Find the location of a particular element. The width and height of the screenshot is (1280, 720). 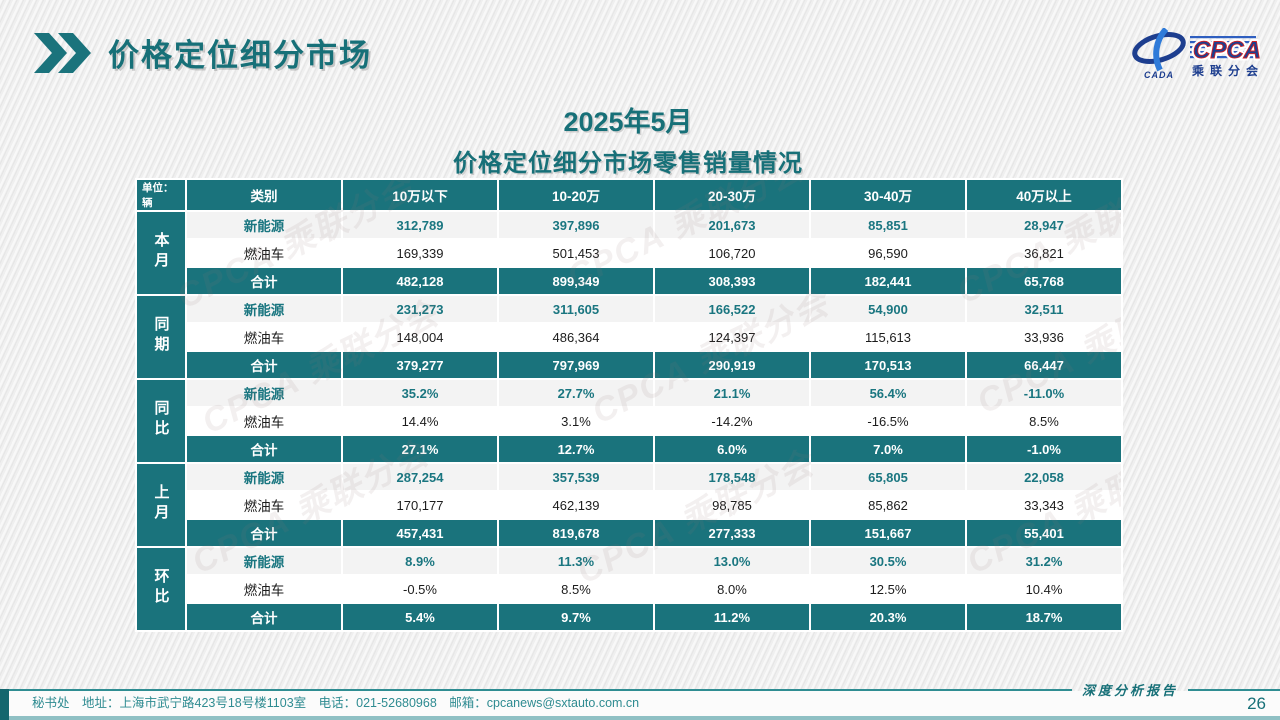

table-row: 本月 新能源 312,789 397,896 201,673 85,851 28,947 is located at coordinates (629, 253).